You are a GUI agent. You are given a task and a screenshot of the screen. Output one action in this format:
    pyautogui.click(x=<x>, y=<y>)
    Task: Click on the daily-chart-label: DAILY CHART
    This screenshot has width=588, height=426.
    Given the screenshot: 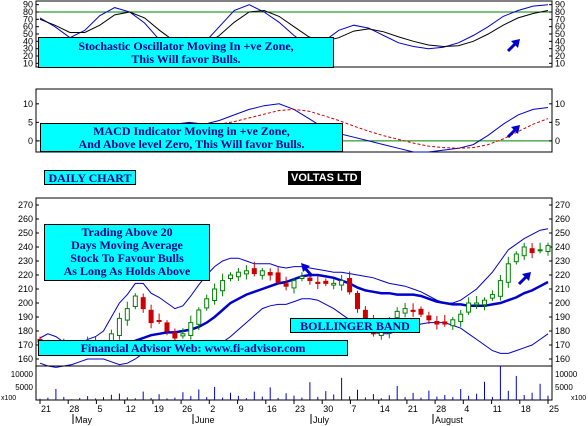 What is the action you would take?
    pyautogui.click(x=90, y=177)
    